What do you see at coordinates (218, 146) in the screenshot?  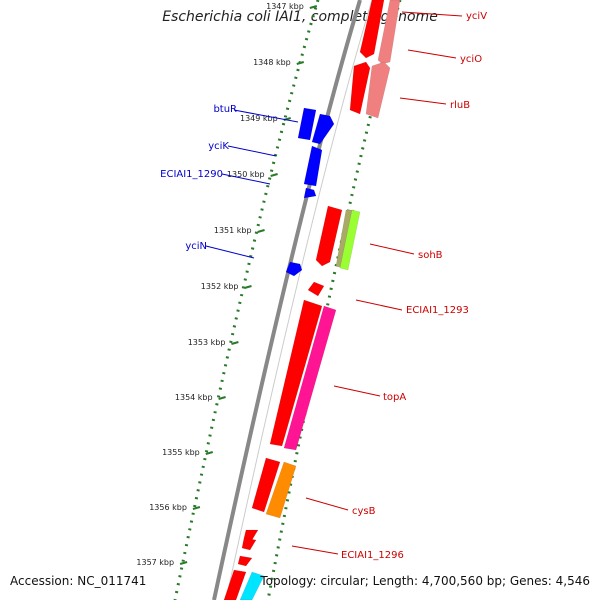 I see `gene-label: yciK` at bounding box center [218, 146].